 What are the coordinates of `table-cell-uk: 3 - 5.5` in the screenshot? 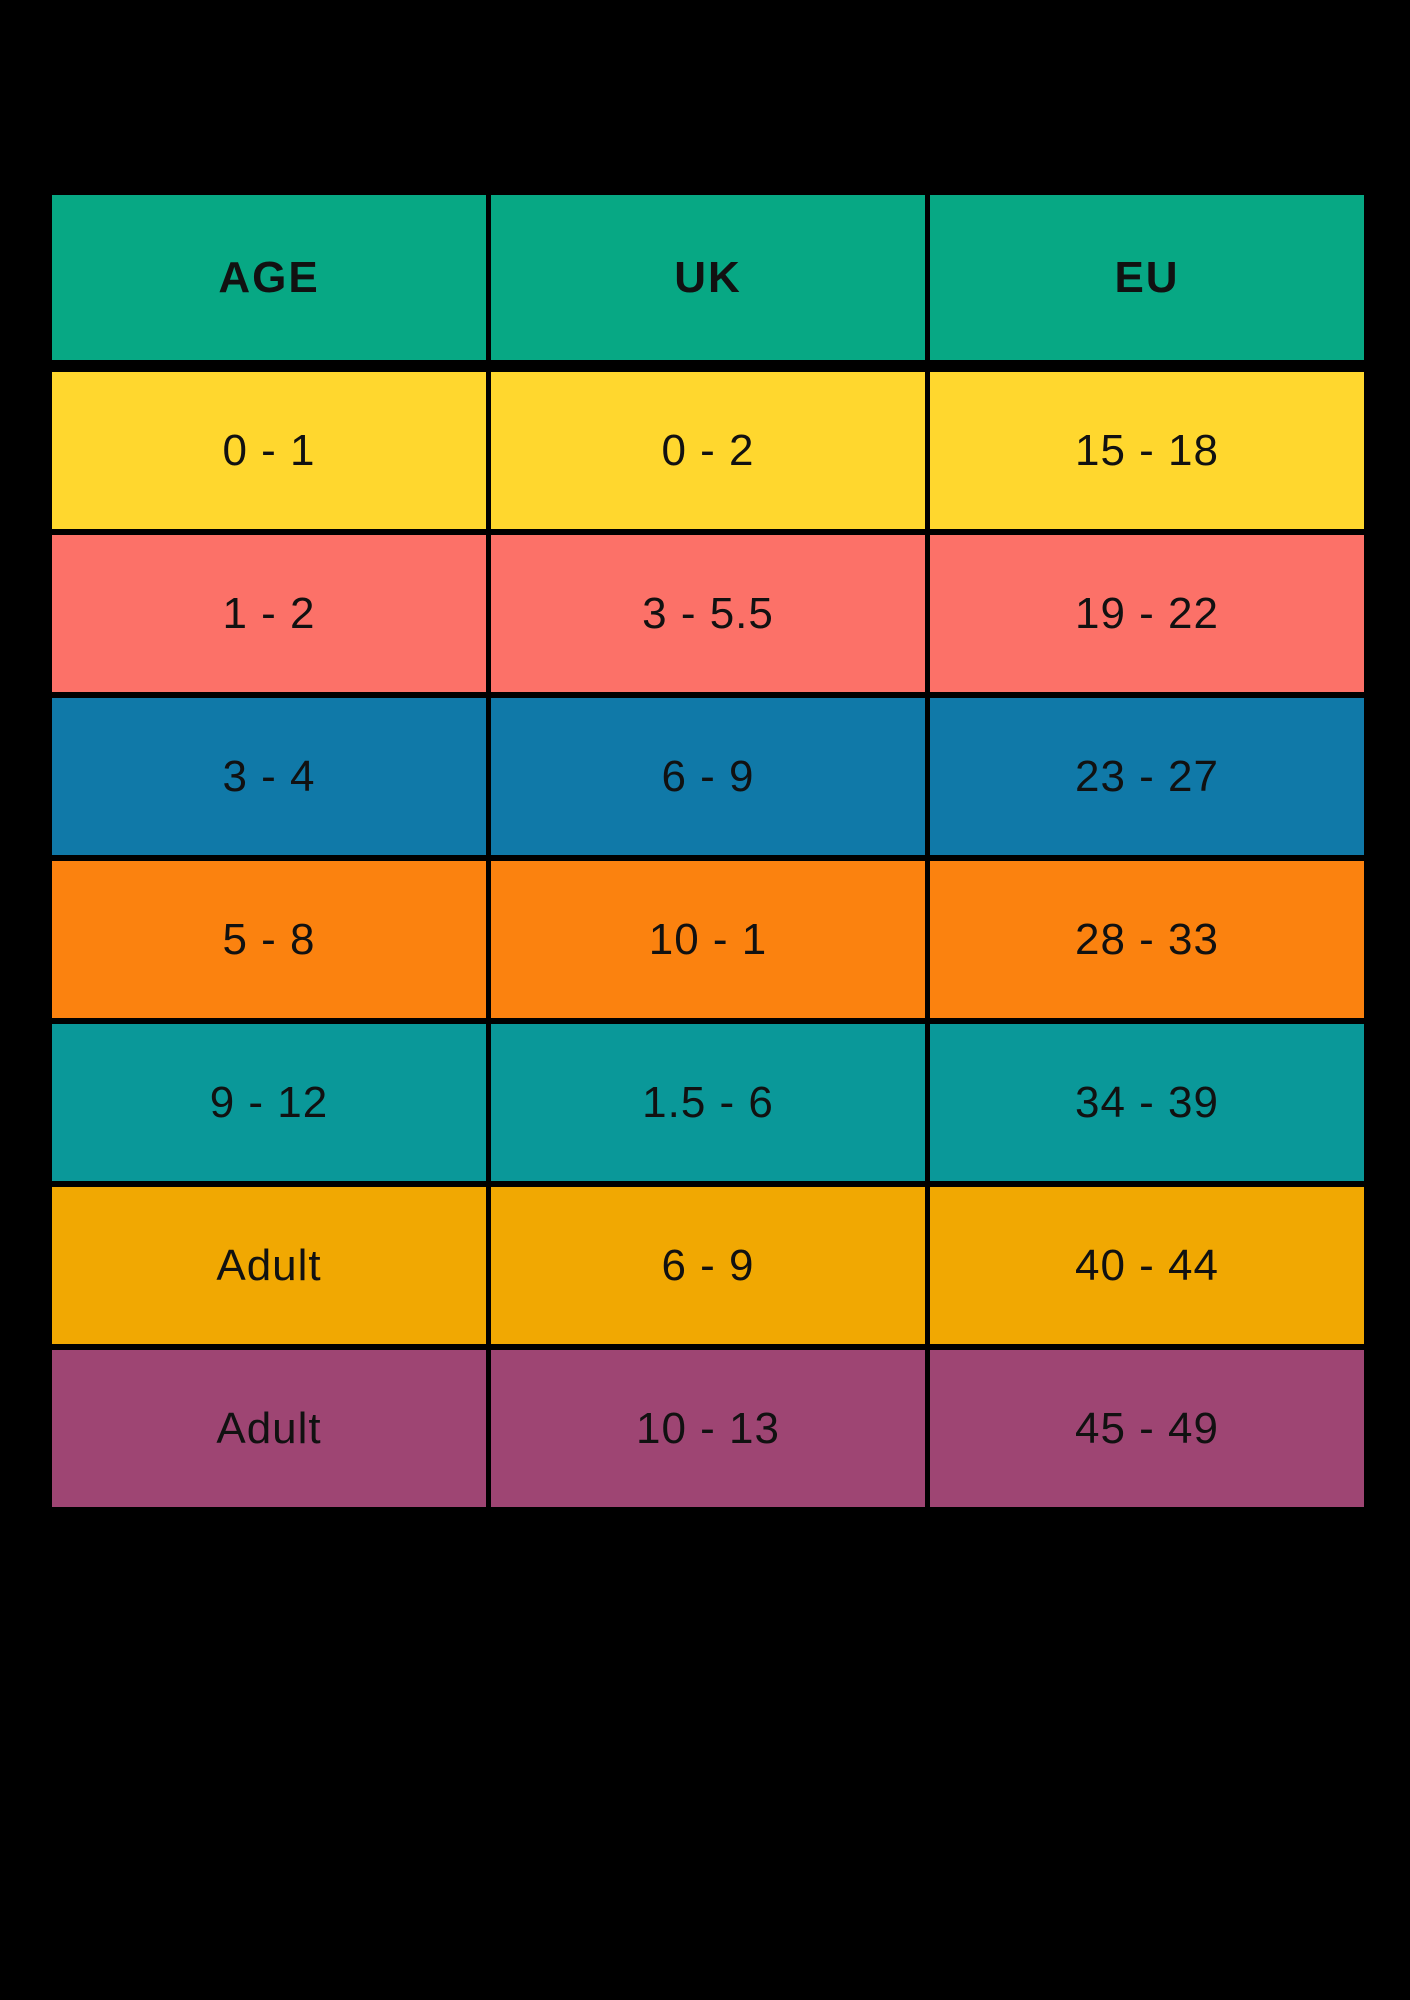 It's located at (708, 613).